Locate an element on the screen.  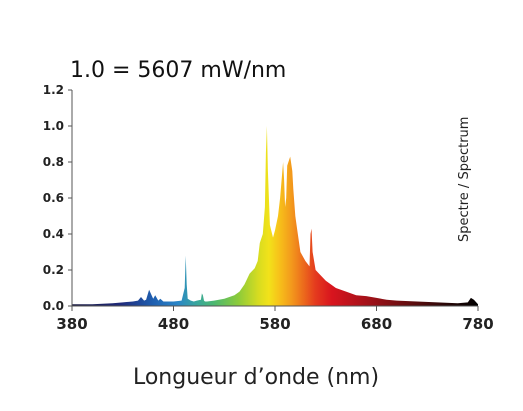
x-axis-ticks: 380 480 580 680 780 is located at coordinates (275, 319).